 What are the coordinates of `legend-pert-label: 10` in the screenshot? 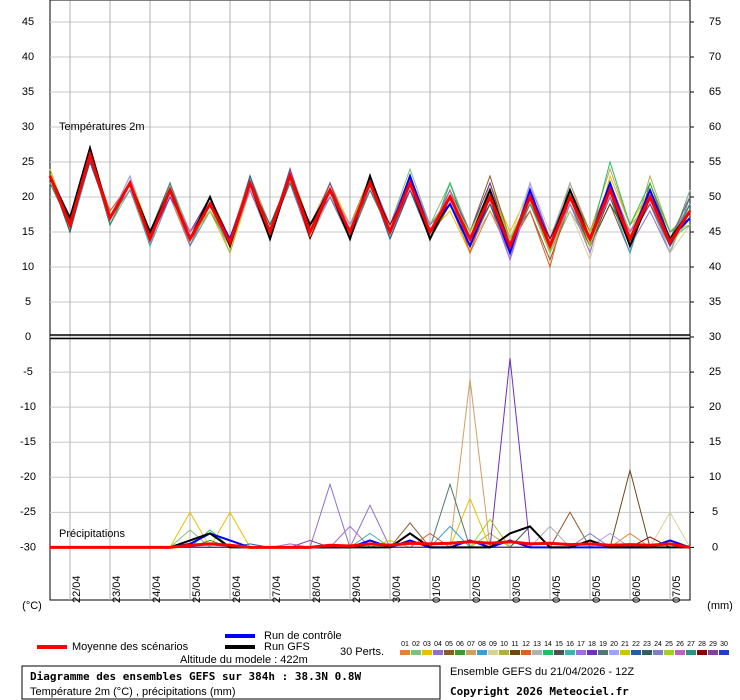 It's located at (504, 644).